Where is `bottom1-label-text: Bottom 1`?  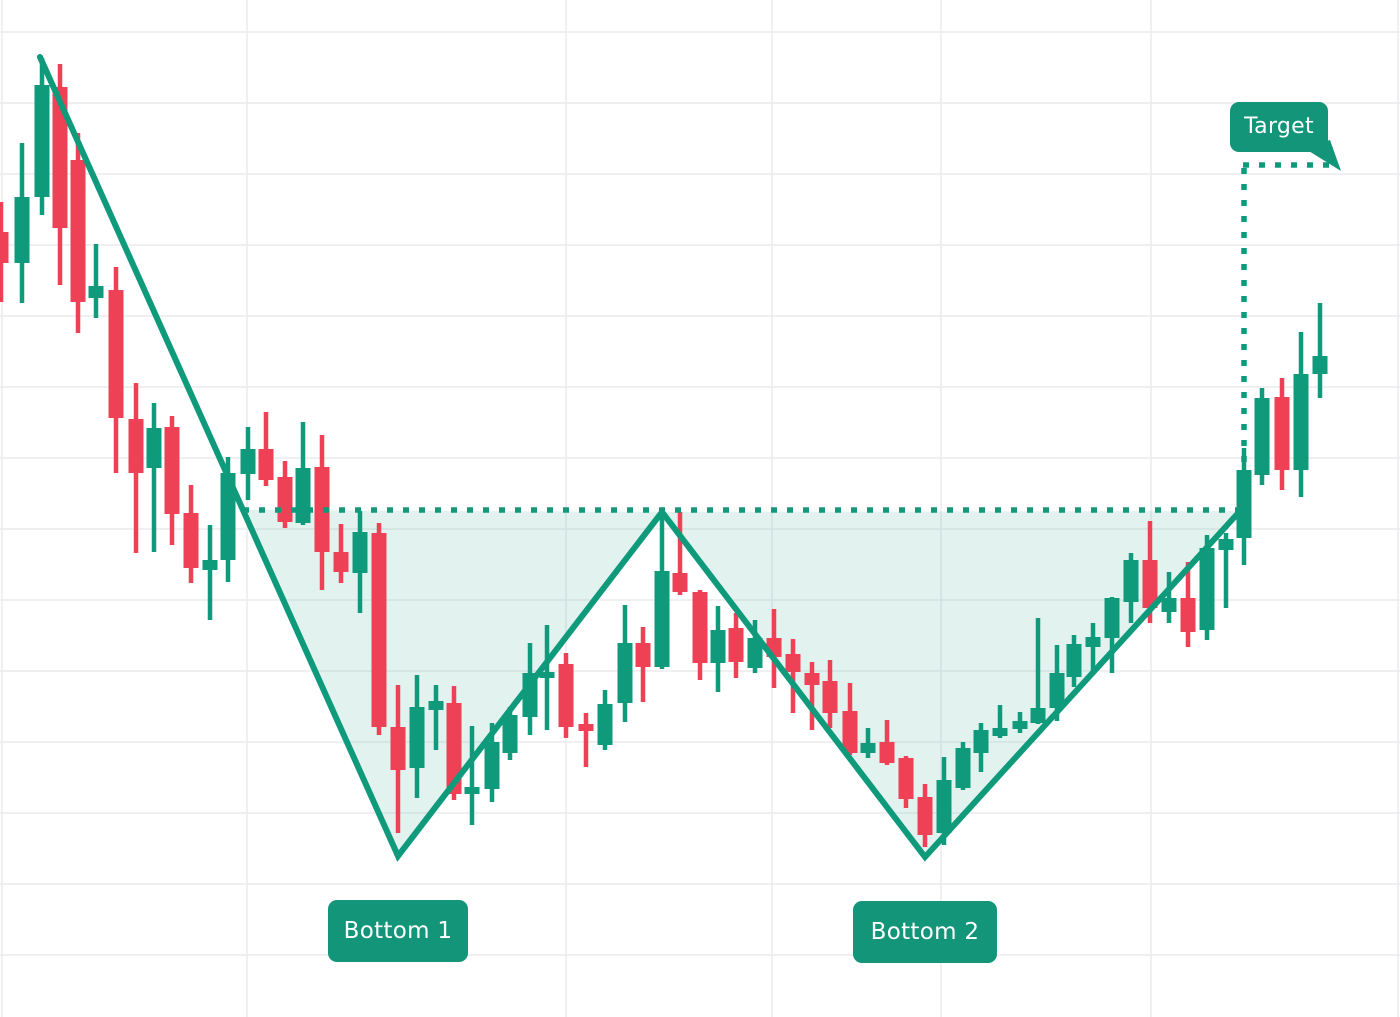
bottom1-label-text: Bottom 1 is located at coordinates (398, 930).